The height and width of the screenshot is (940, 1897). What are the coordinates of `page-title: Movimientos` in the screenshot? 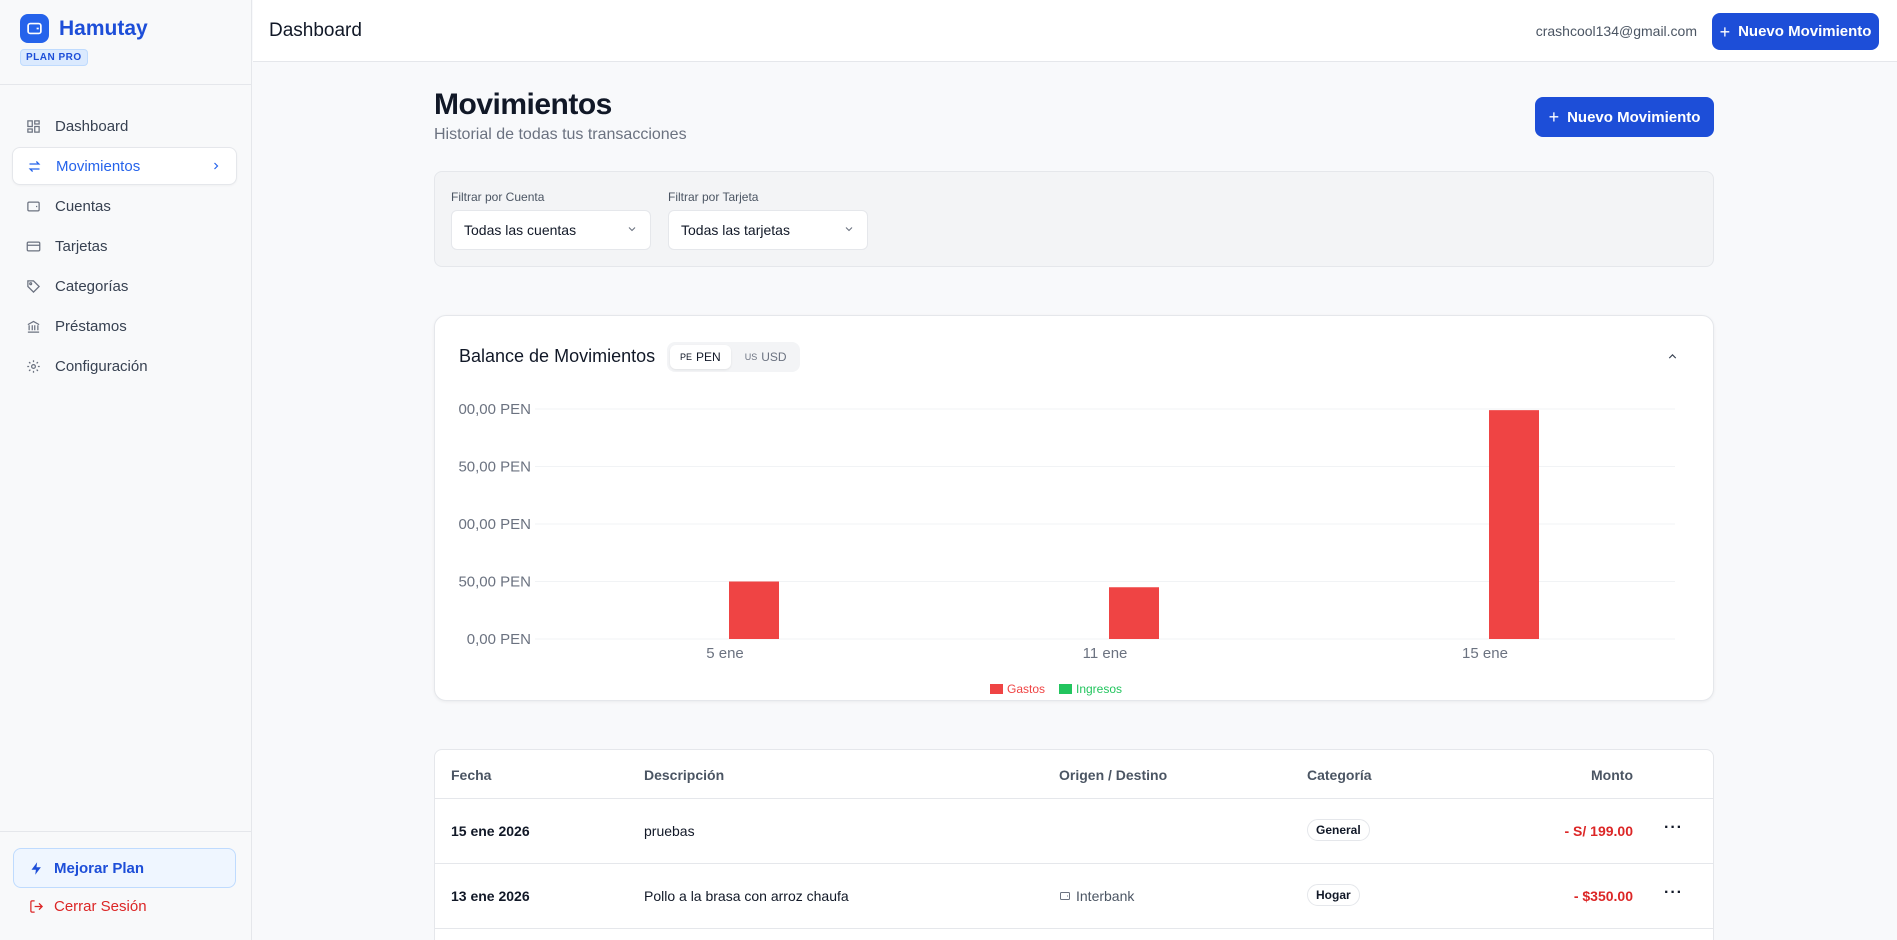 It's located at (523, 104).